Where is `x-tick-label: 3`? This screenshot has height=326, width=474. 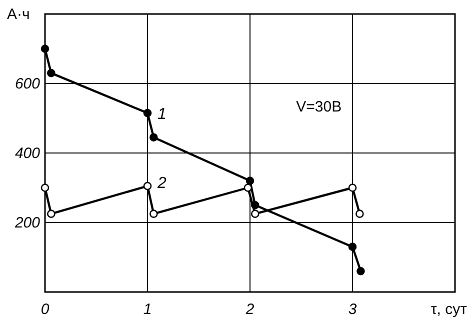 x-tick-label: 3 is located at coordinates (353, 309).